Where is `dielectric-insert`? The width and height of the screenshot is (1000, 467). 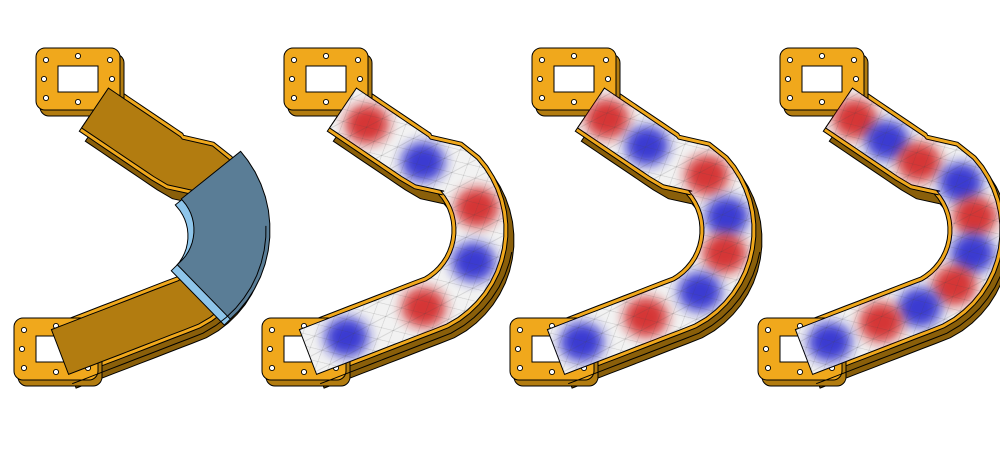 dielectric-insert is located at coordinates (223, 235).